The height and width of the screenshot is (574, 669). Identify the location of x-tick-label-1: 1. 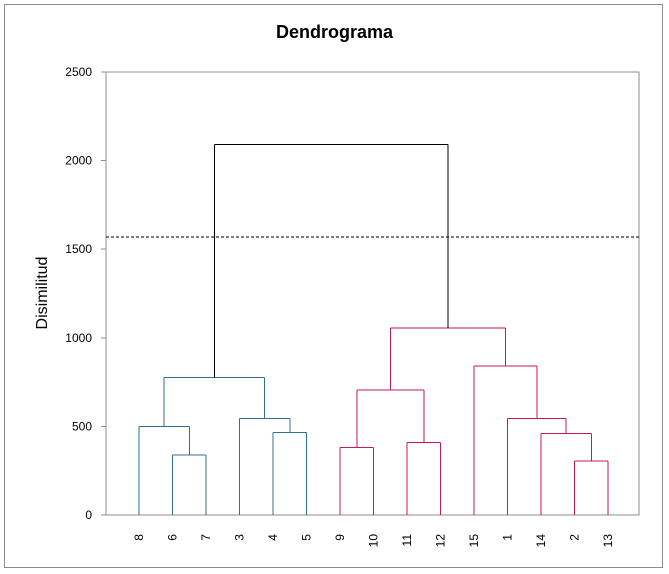
(508, 537).